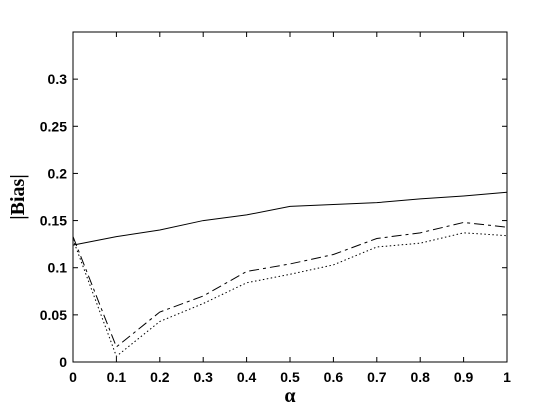 This screenshot has width=560, height=414. Describe the element at coordinates (58, 79) in the screenshot. I see `y-tick-label: 0.3` at that location.